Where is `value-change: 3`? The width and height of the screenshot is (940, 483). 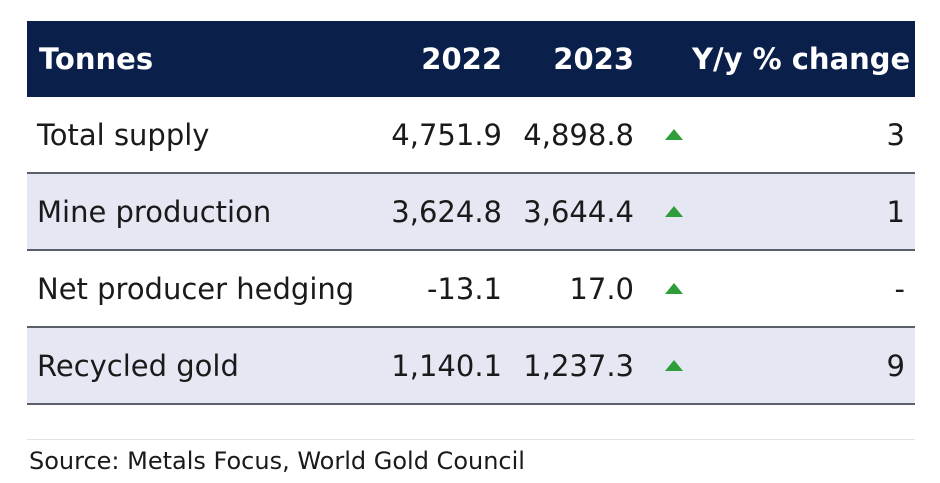 value-change: 3 is located at coordinates (895, 134).